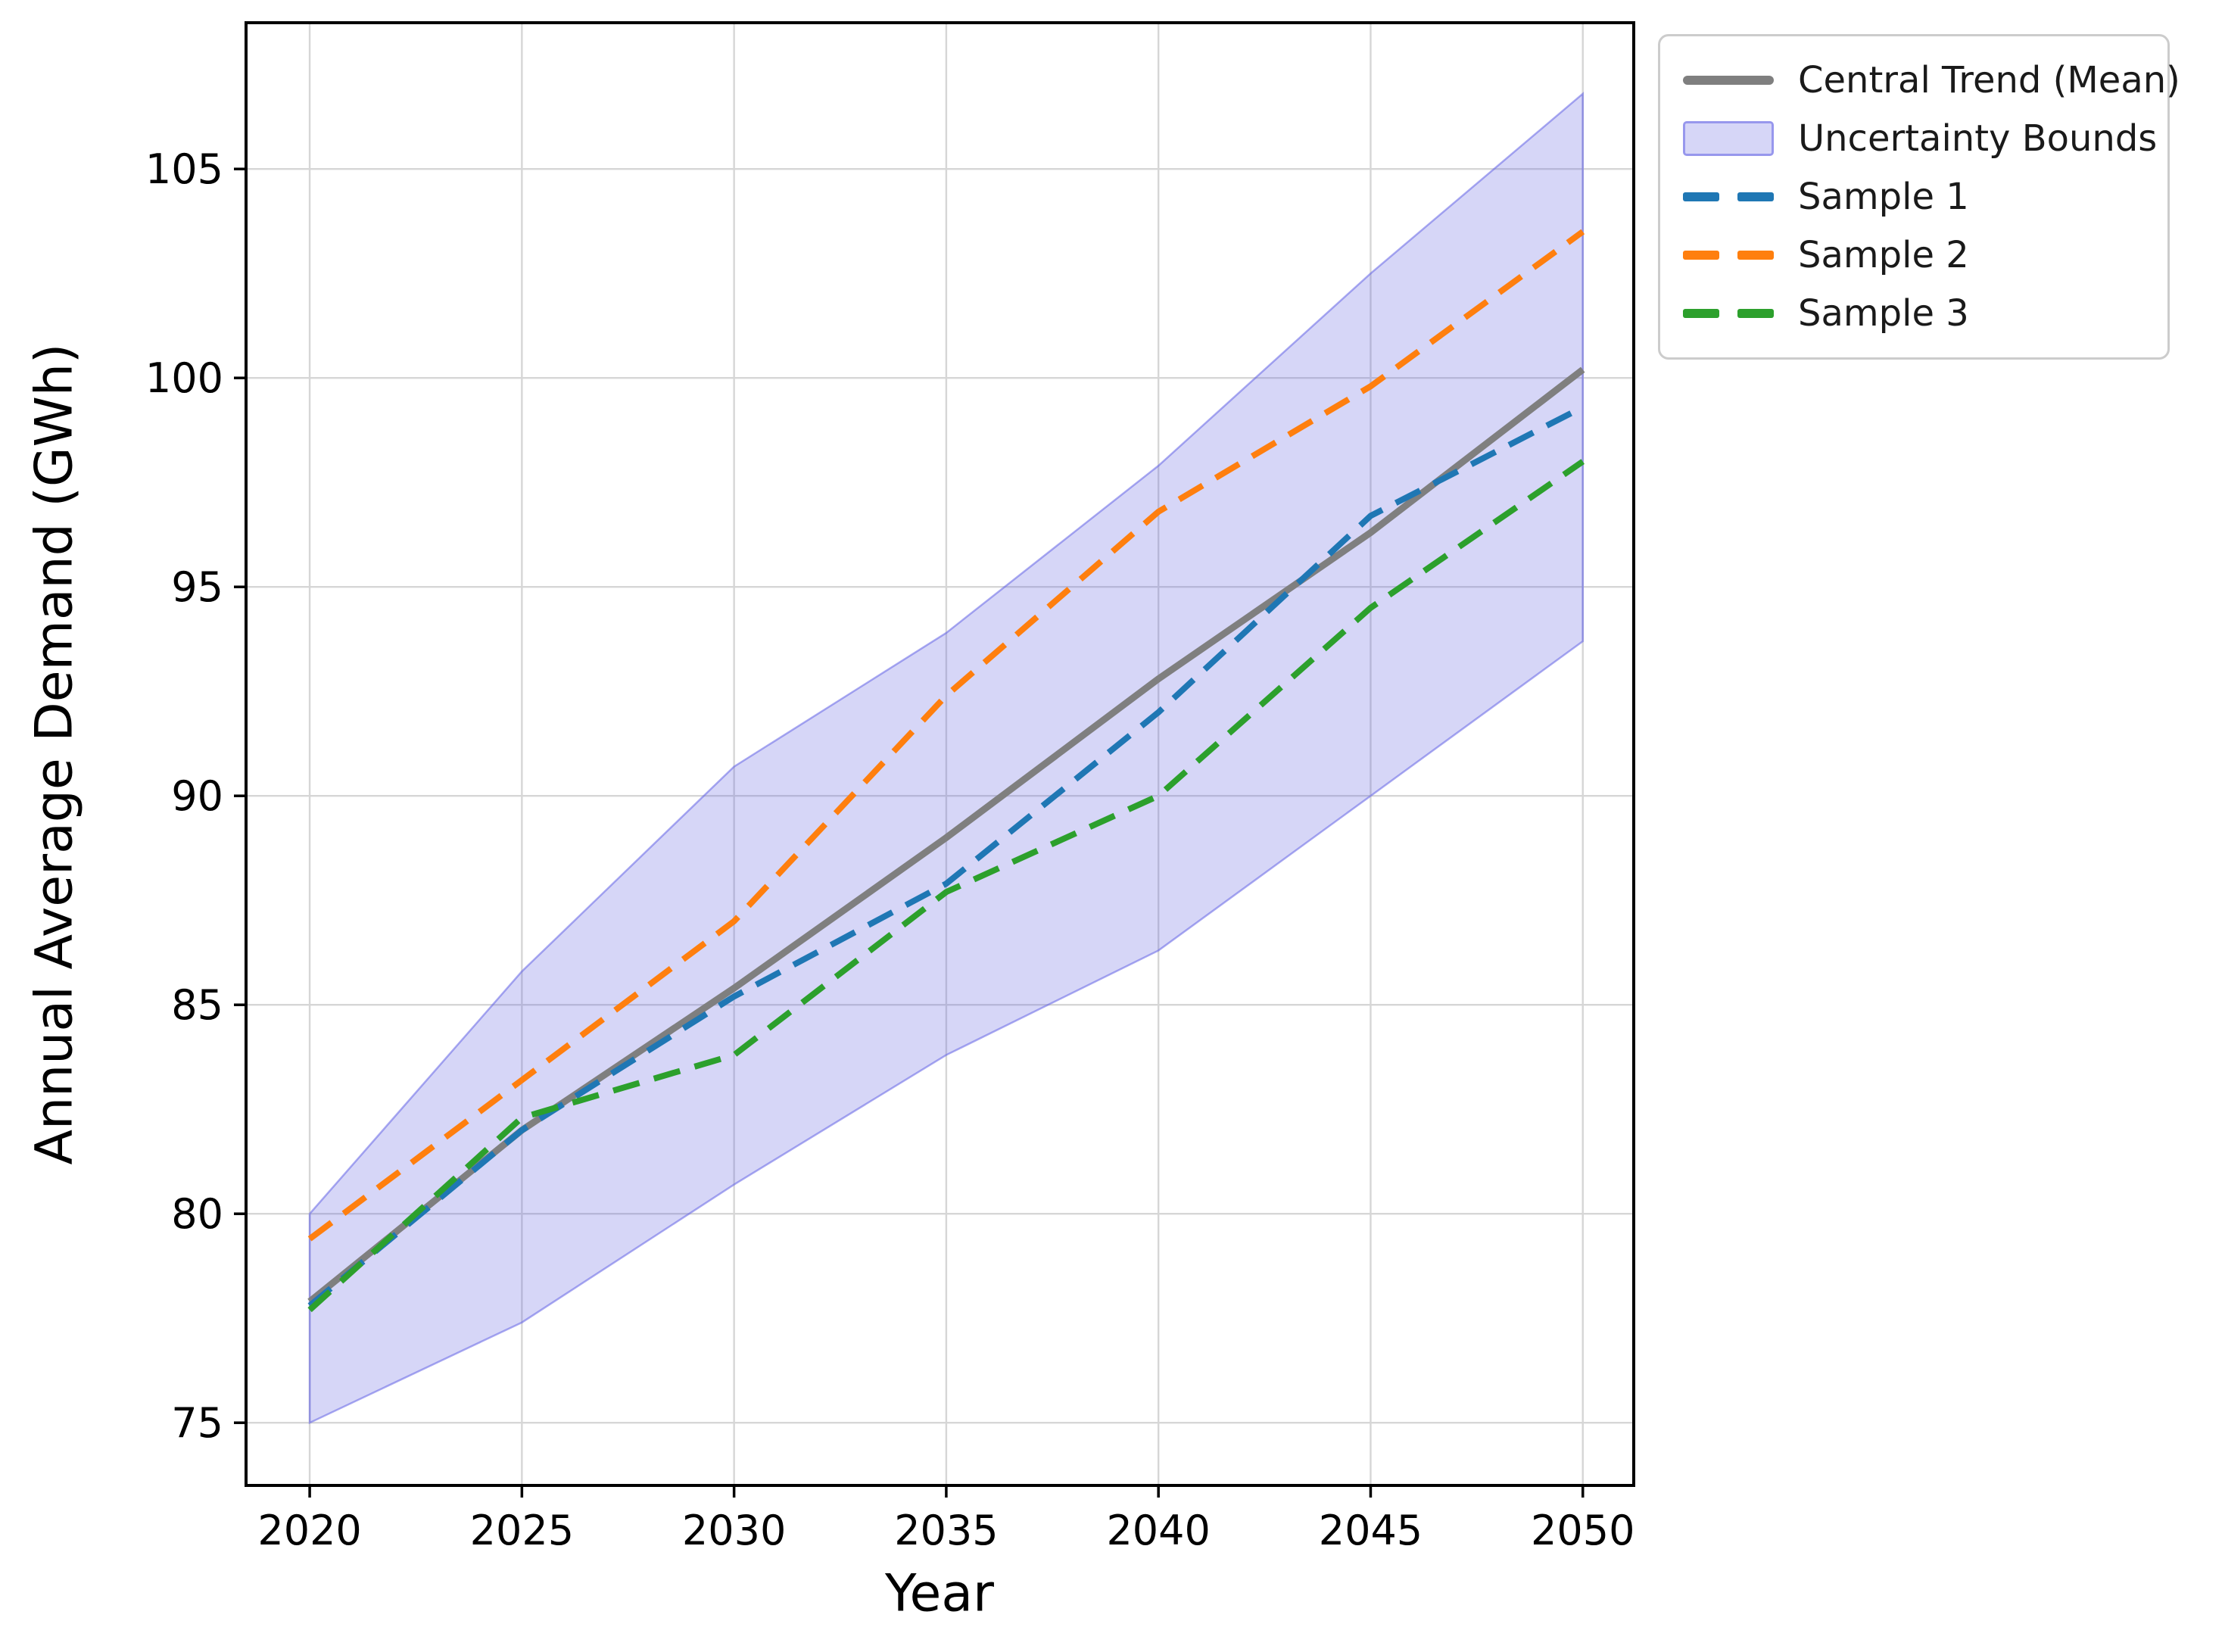 Image resolution: width=2225 pixels, height=1652 pixels. Describe the element at coordinates (522, 1530) in the screenshot. I see `x-tick-label: 2025` at that location.